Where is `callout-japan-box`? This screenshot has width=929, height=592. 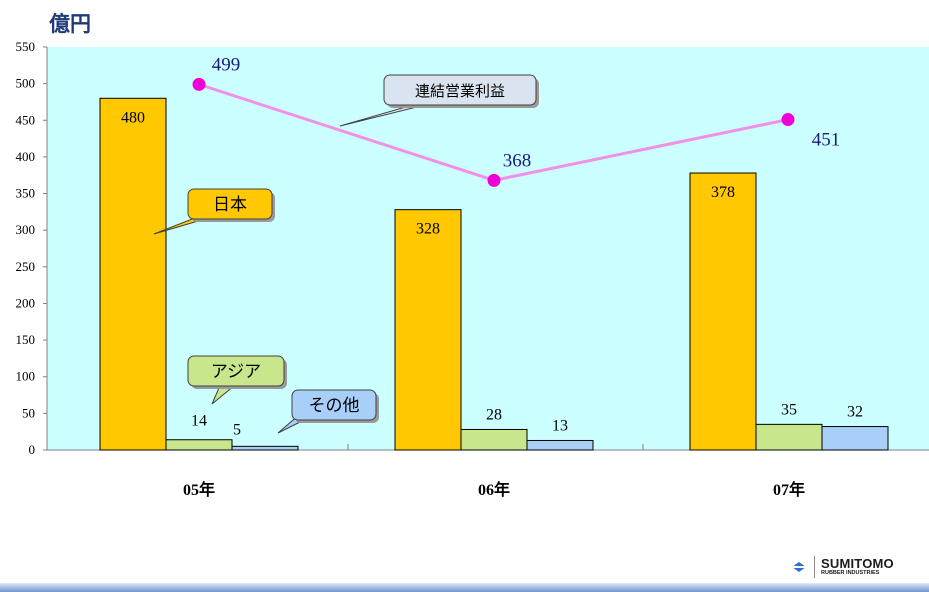 callout-japan-box is located at coordinates (230, 204).